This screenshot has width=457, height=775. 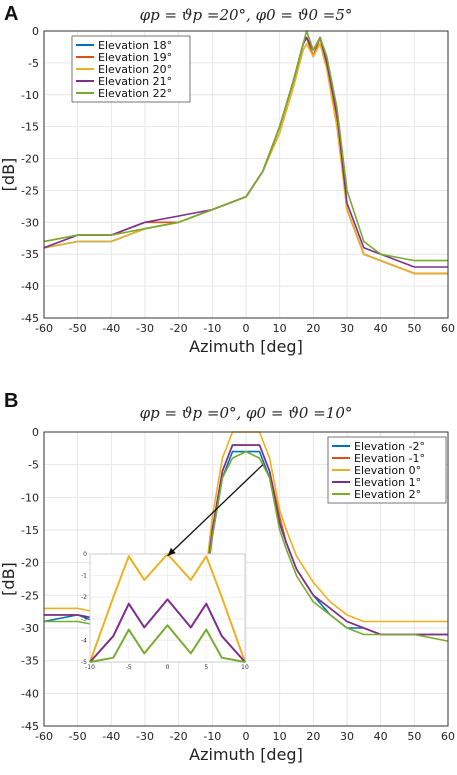 I want to click on inset-x-tick-label: 5, so click(x=206, y=667).